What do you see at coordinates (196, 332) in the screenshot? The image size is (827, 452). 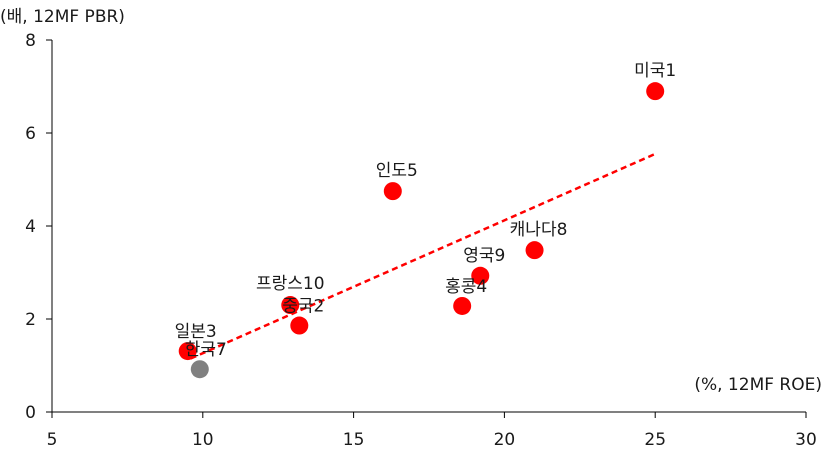 I see `point-label: 일본3` at bounding box center [196, 332].